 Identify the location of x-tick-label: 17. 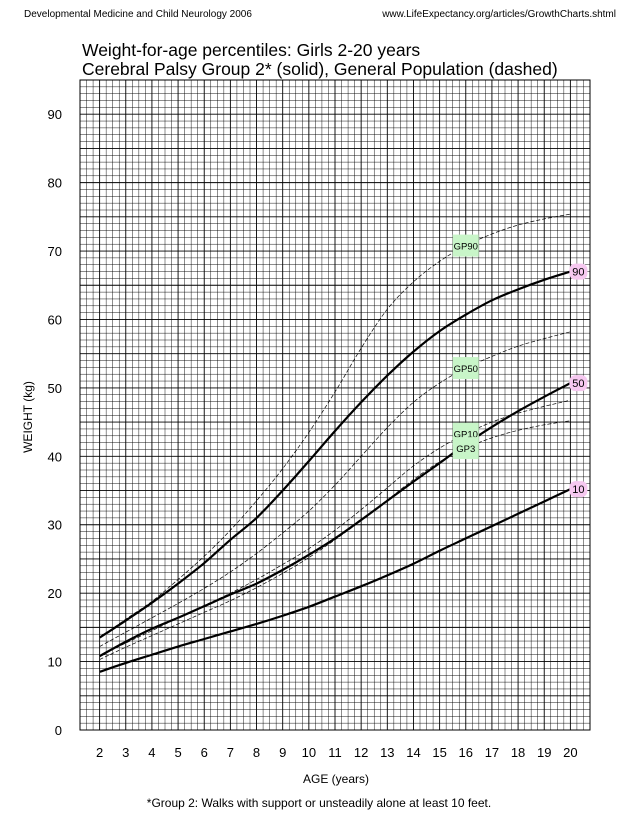
(492, 752).